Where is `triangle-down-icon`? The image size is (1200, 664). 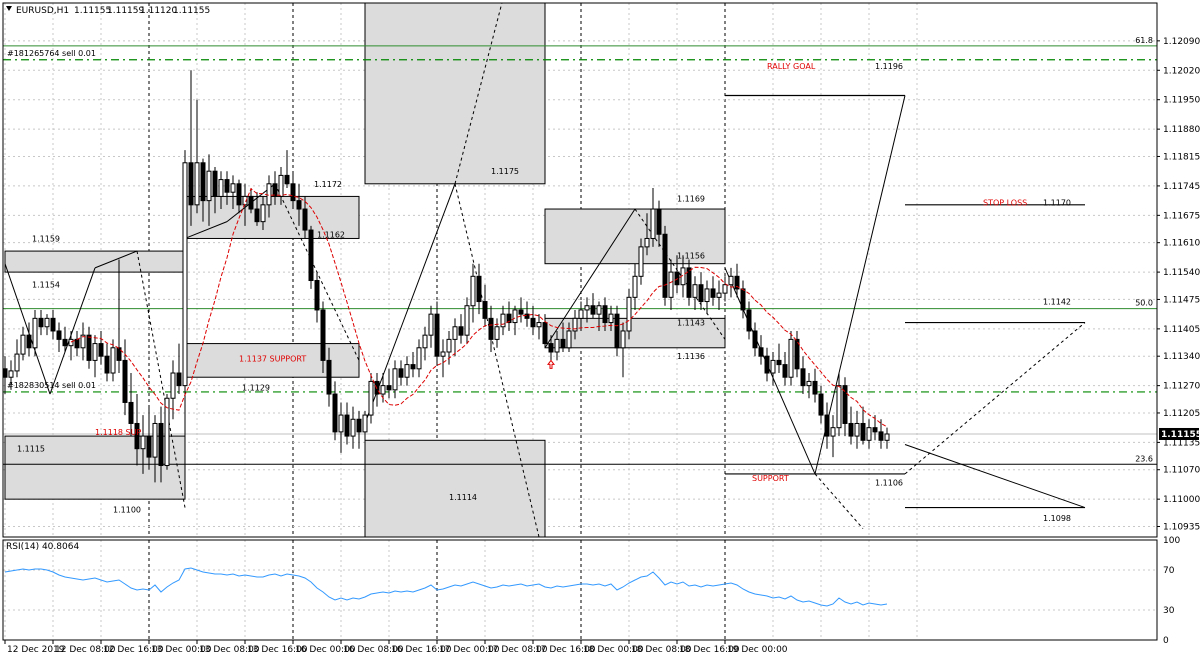 triangle-down-icon is located at coordinates (9, 8).